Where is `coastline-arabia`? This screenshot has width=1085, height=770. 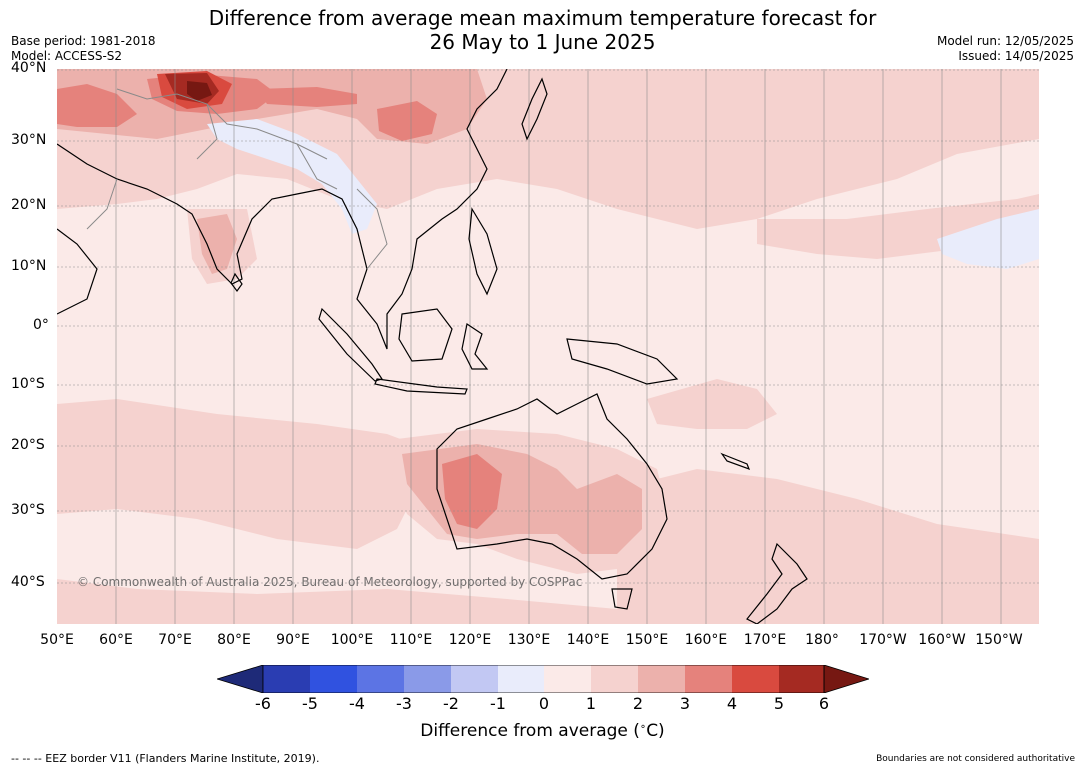
coastline-arabia is located at coordinates (77, 271).